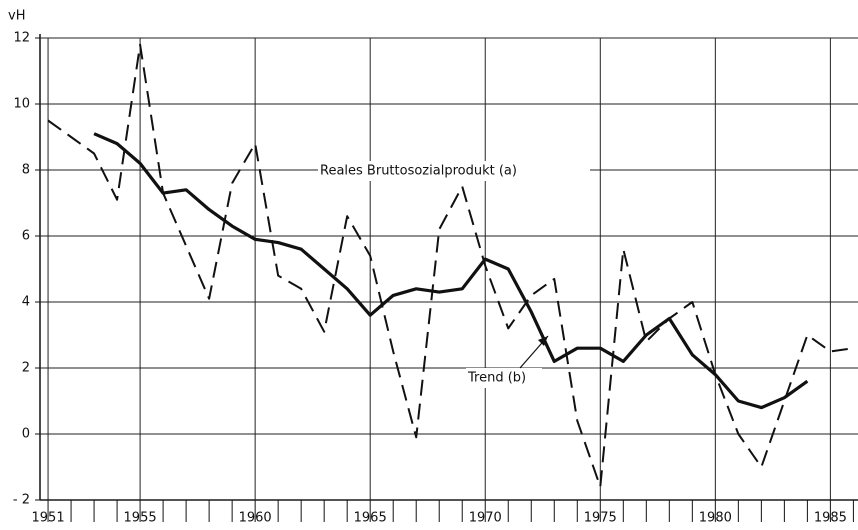 The width and height of the screenshot is (858, 530). I want to click on pointer-head, so click(543, 341).